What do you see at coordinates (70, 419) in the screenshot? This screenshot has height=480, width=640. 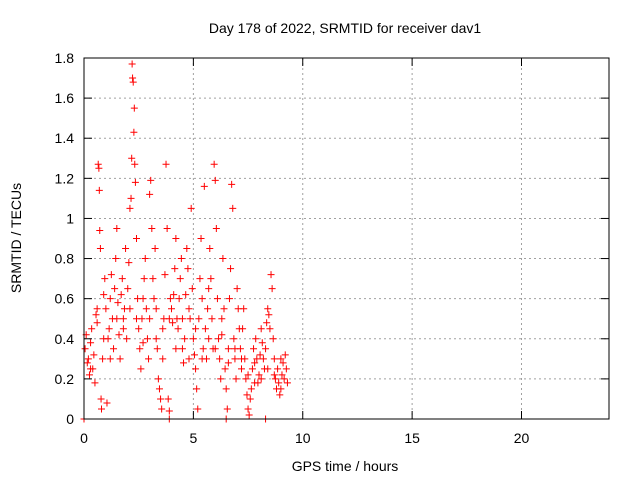 I see `y-tick-label: 0` at bounding box center [70, 419].